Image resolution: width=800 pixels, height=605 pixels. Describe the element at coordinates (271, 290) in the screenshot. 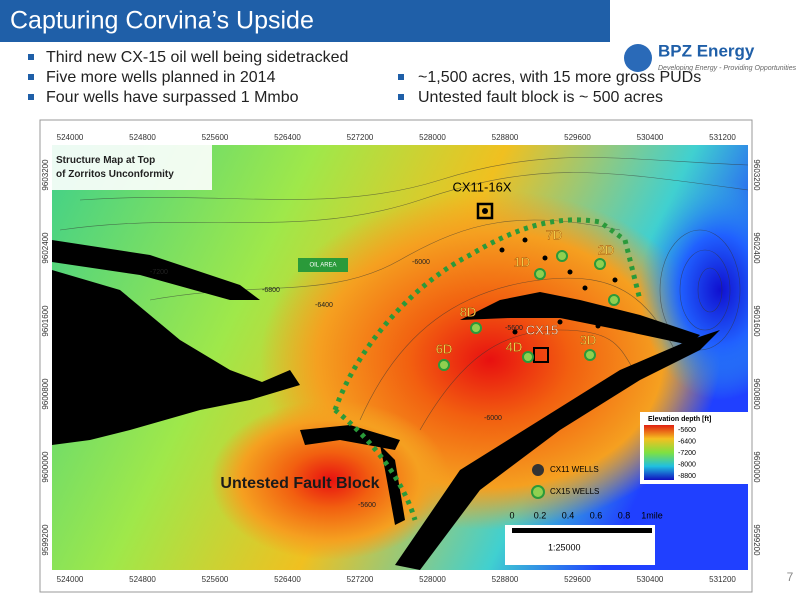

I see `contour-label: -6800` at that location.